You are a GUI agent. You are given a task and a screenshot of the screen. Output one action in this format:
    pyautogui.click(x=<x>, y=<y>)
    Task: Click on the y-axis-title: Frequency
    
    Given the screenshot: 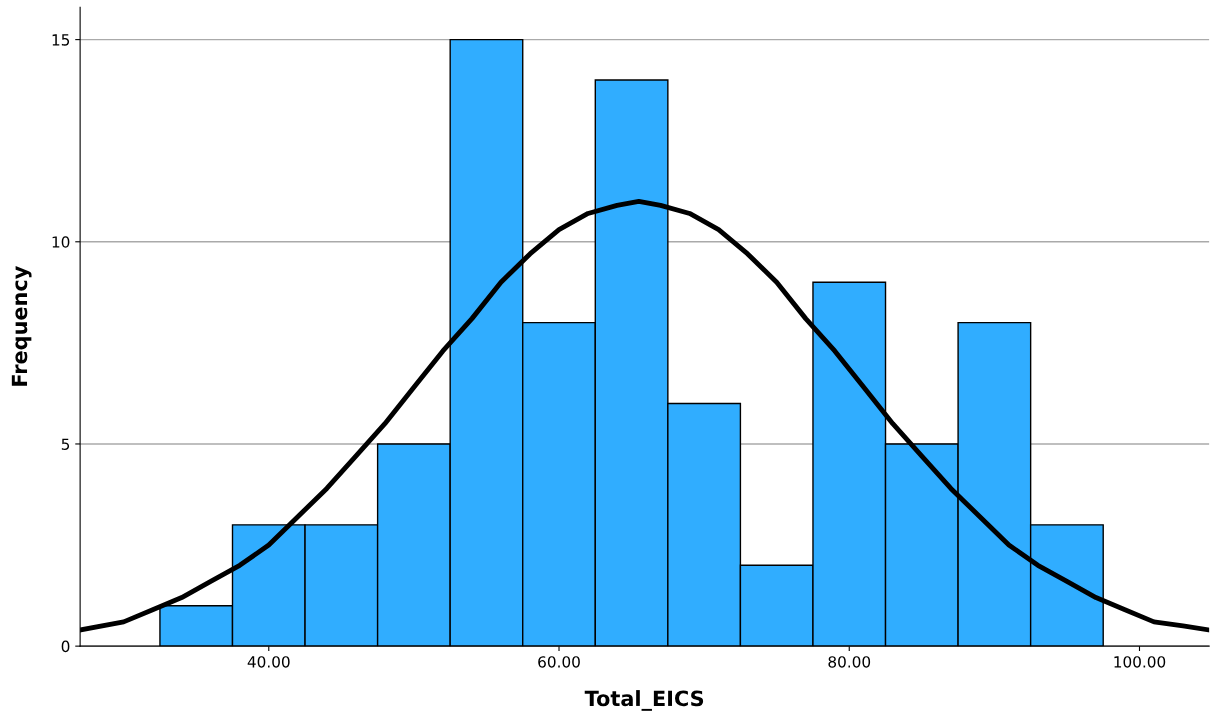 What is the action you would take?
    pyautogui.click(x=21, y=326)
    